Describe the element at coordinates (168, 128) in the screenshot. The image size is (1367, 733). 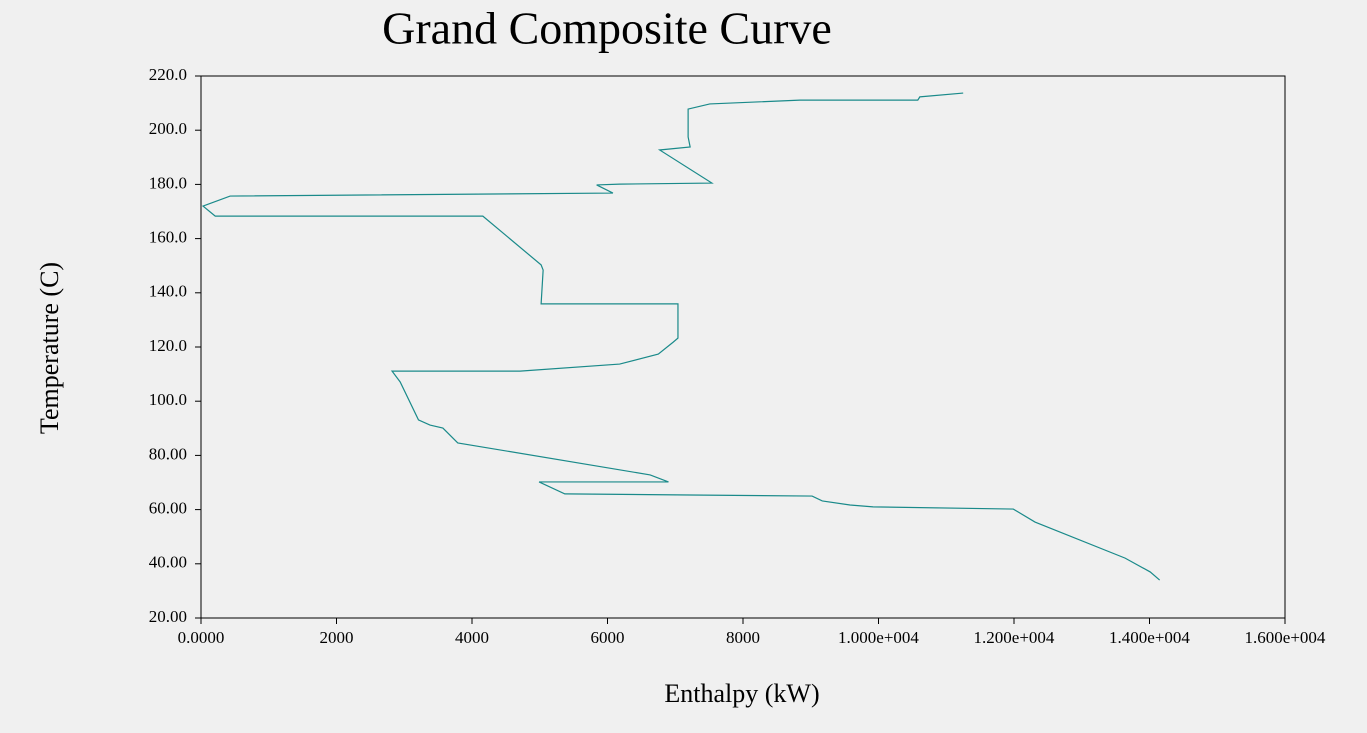
I see `y-tick-label: 200.0` at that location.